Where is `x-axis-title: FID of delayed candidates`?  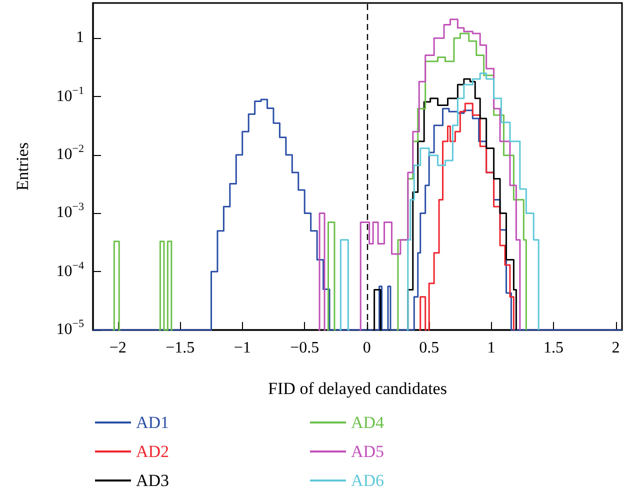 x-axis-title: FID of delayed candidates is located at coordinates (357, 388).